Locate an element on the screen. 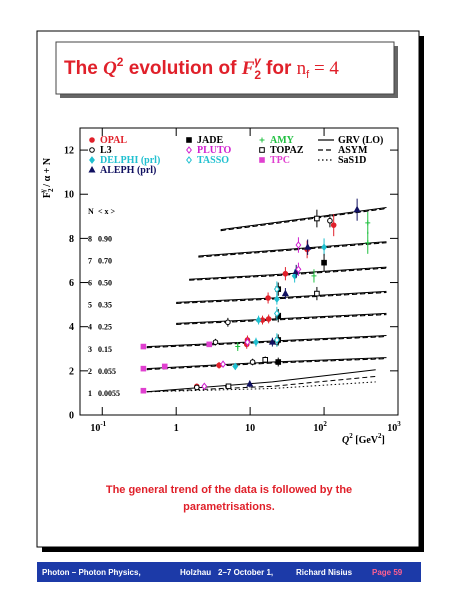 The width and height of the screenshot is (459, 594). legend-entry: TASSO is located at coordinates (207, 160).